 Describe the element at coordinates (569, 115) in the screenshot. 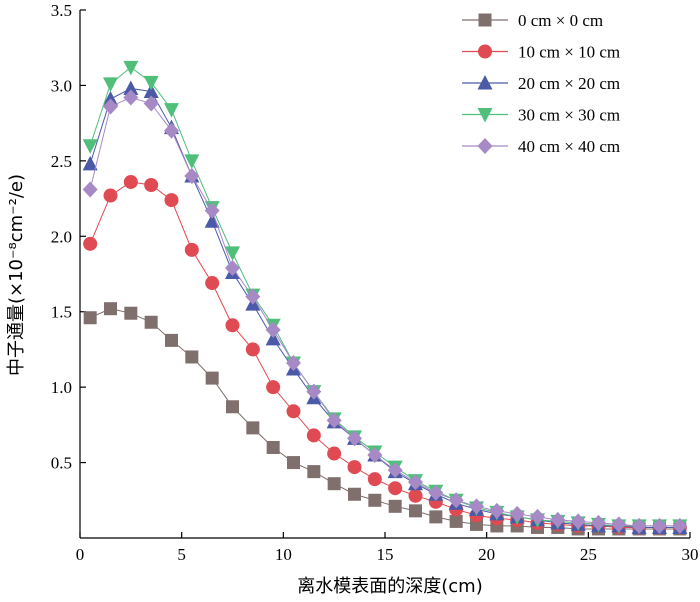

I see `legend-label: 30 cm × 30 cm` at that location.